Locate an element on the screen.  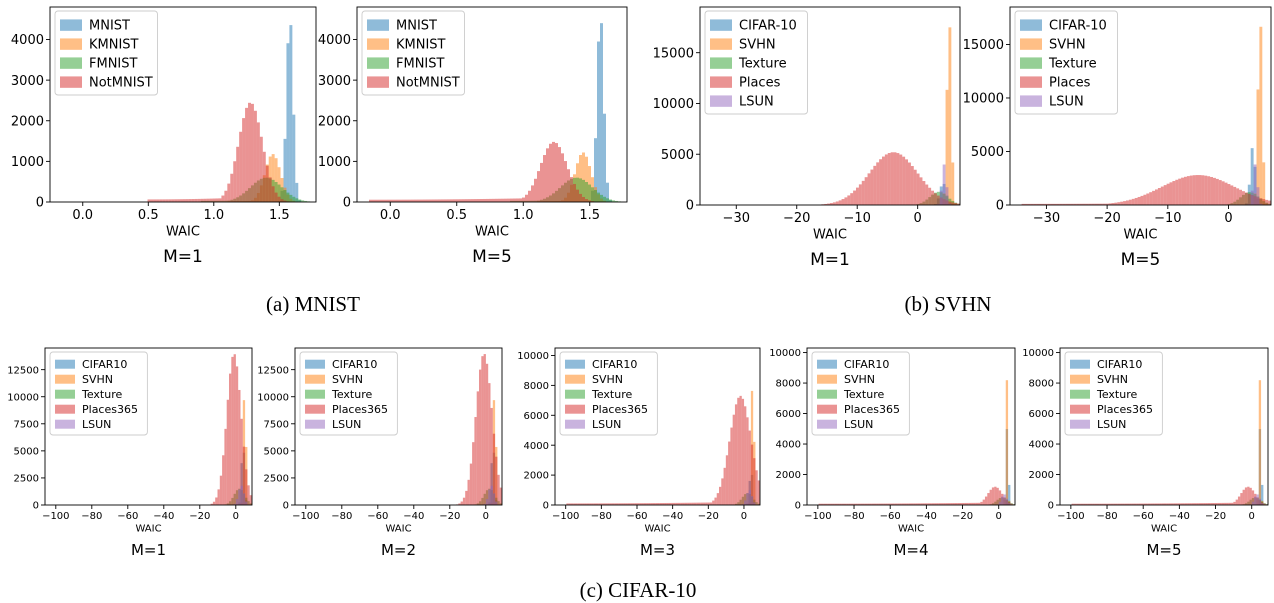
y-tick-label: 8000 is located at coordinates (536, 386).